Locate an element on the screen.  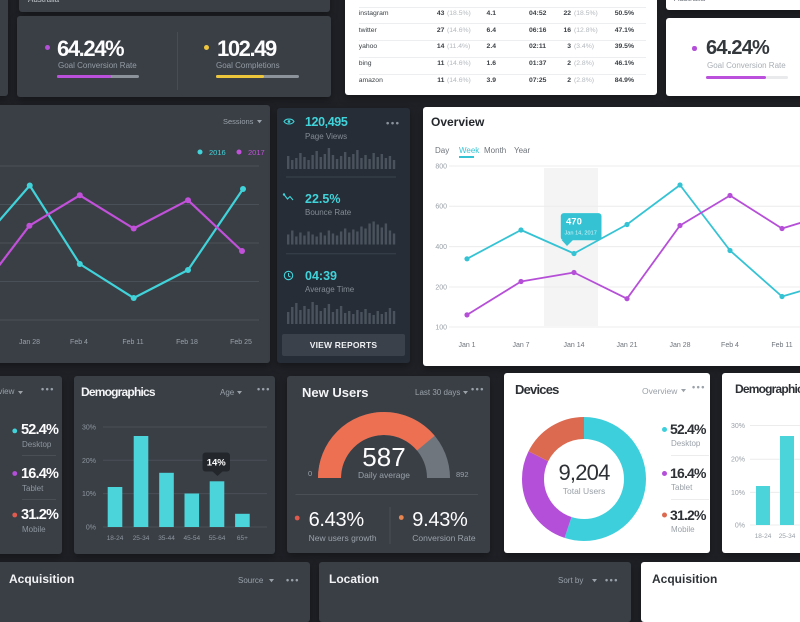
svg-text: 45-54 is located at coordinates (191, 538).